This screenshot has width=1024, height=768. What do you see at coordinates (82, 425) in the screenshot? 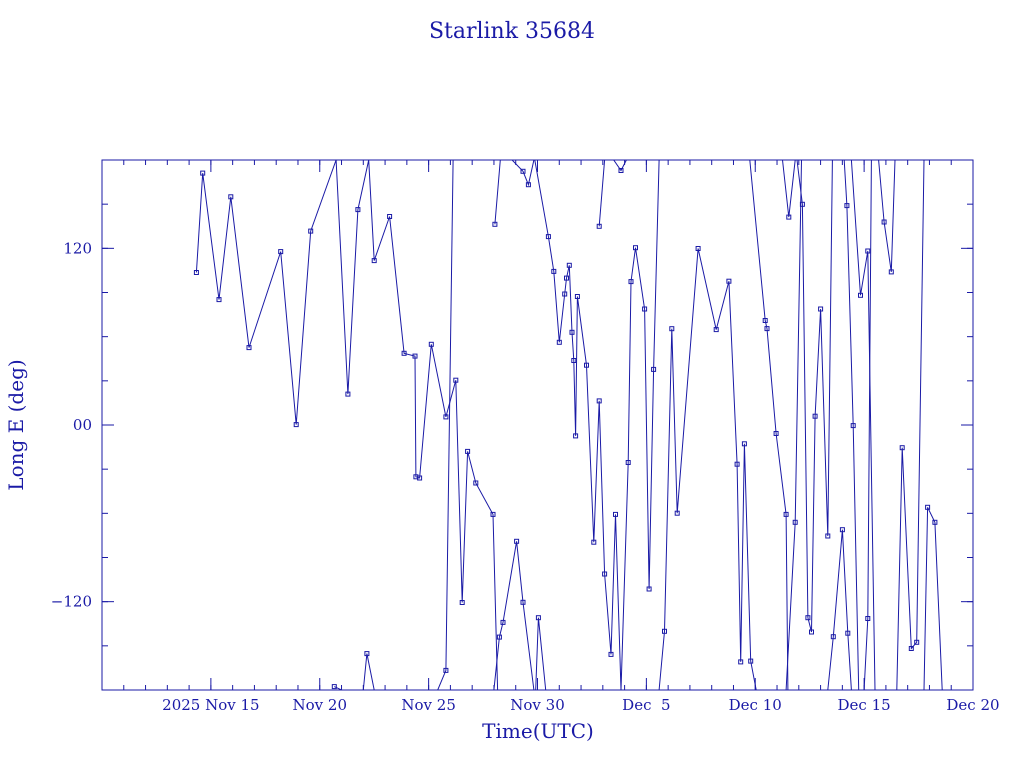
I see `y-tick-label: 00` at bounding box center [82, 425].